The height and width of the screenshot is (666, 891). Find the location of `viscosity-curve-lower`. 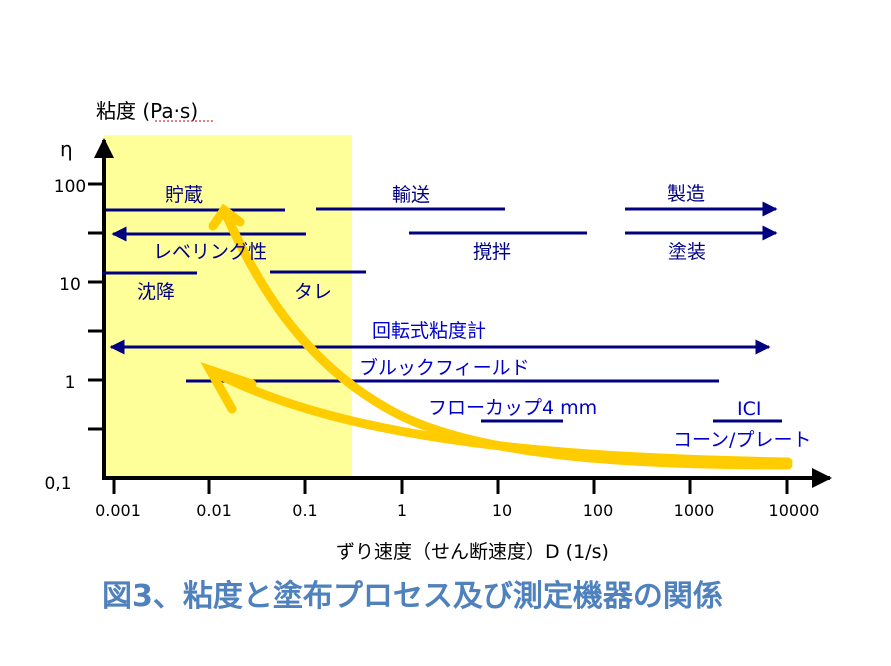

viscosity-curve-lower is located at coordinates (499, 416).